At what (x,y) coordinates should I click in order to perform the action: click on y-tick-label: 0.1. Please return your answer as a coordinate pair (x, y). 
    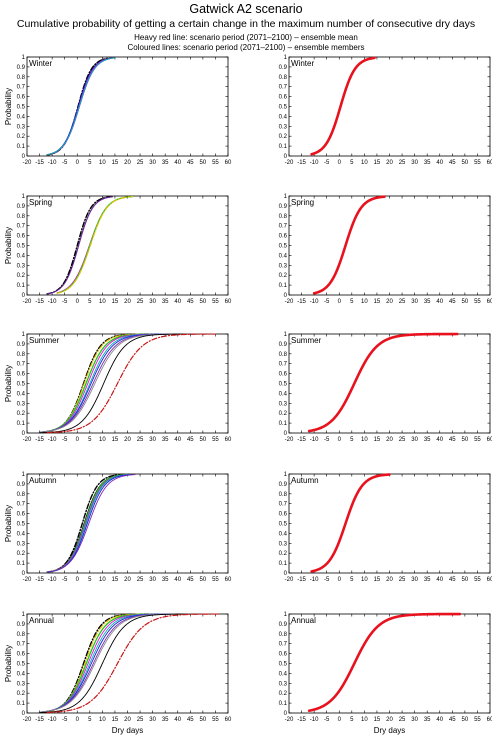
    Looking at the image, I should click on (21, 147).